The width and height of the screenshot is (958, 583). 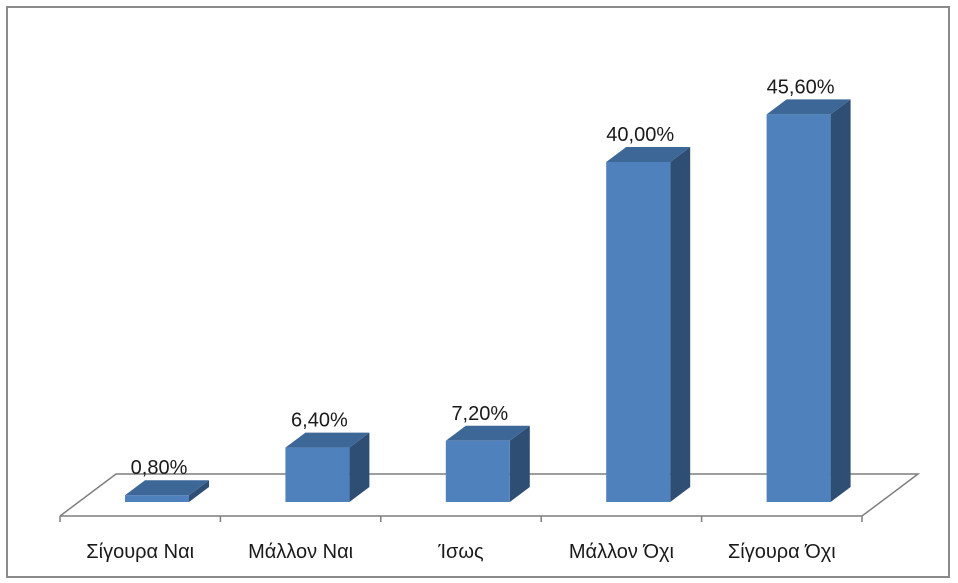 What do you see at coordinates (140, 552) in the screenshot?
I see `category-label: Σίγουρα Ναι` at bounding box center [140, 552].